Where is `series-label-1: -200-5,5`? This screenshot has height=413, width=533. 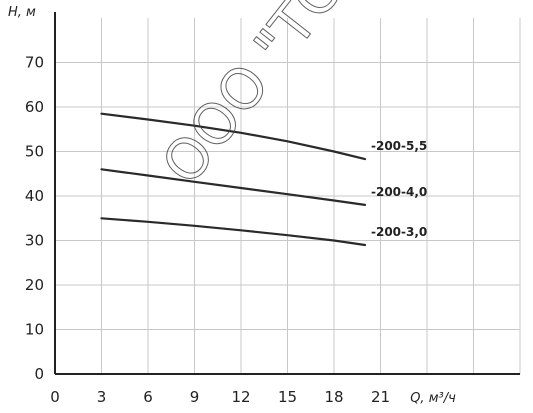 series-label-1: -200-5,5 is located at coordinates (399, 146).